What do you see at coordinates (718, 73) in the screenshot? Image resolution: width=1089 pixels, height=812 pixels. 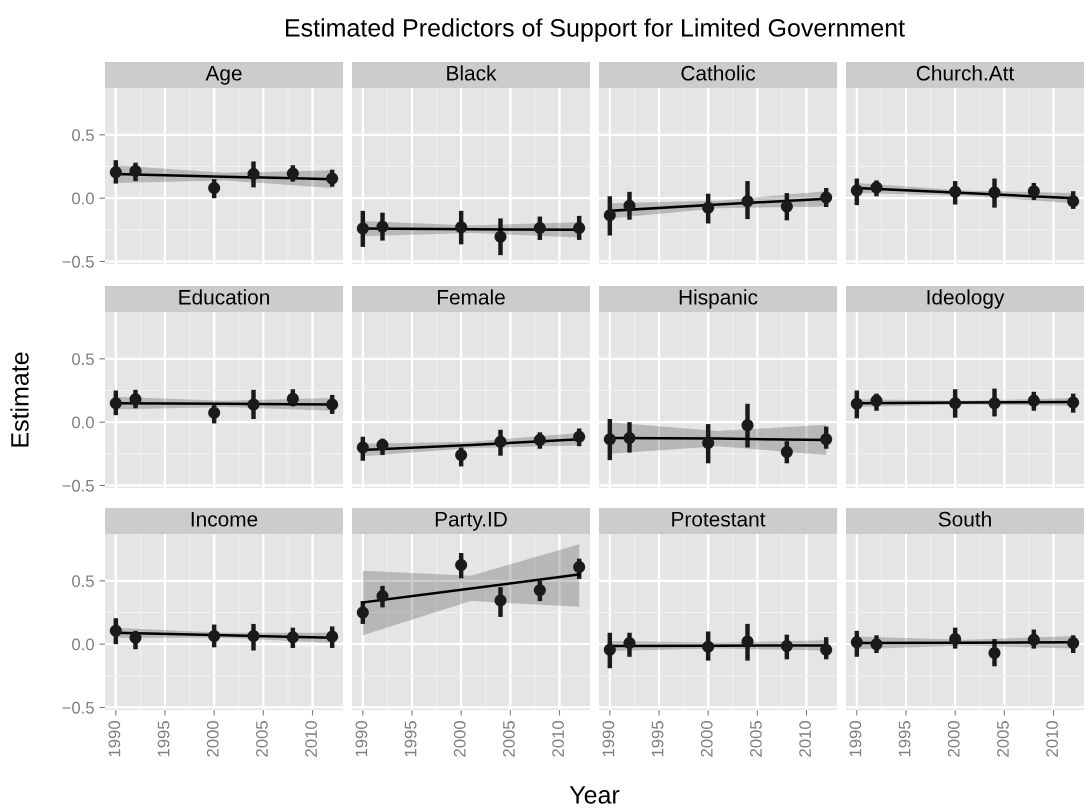 I see `chart-title: Catholic` at bounding box center [718, 73].